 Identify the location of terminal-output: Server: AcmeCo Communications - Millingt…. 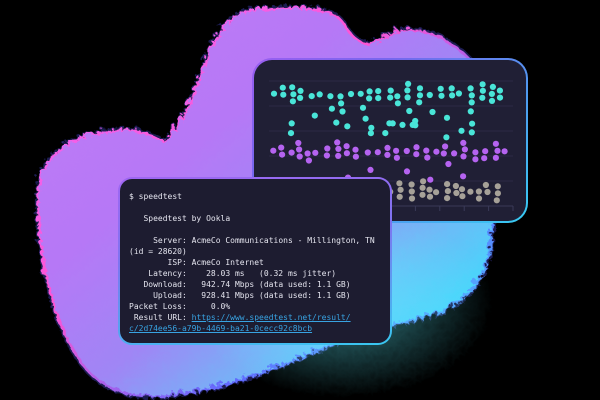
(252, 273).